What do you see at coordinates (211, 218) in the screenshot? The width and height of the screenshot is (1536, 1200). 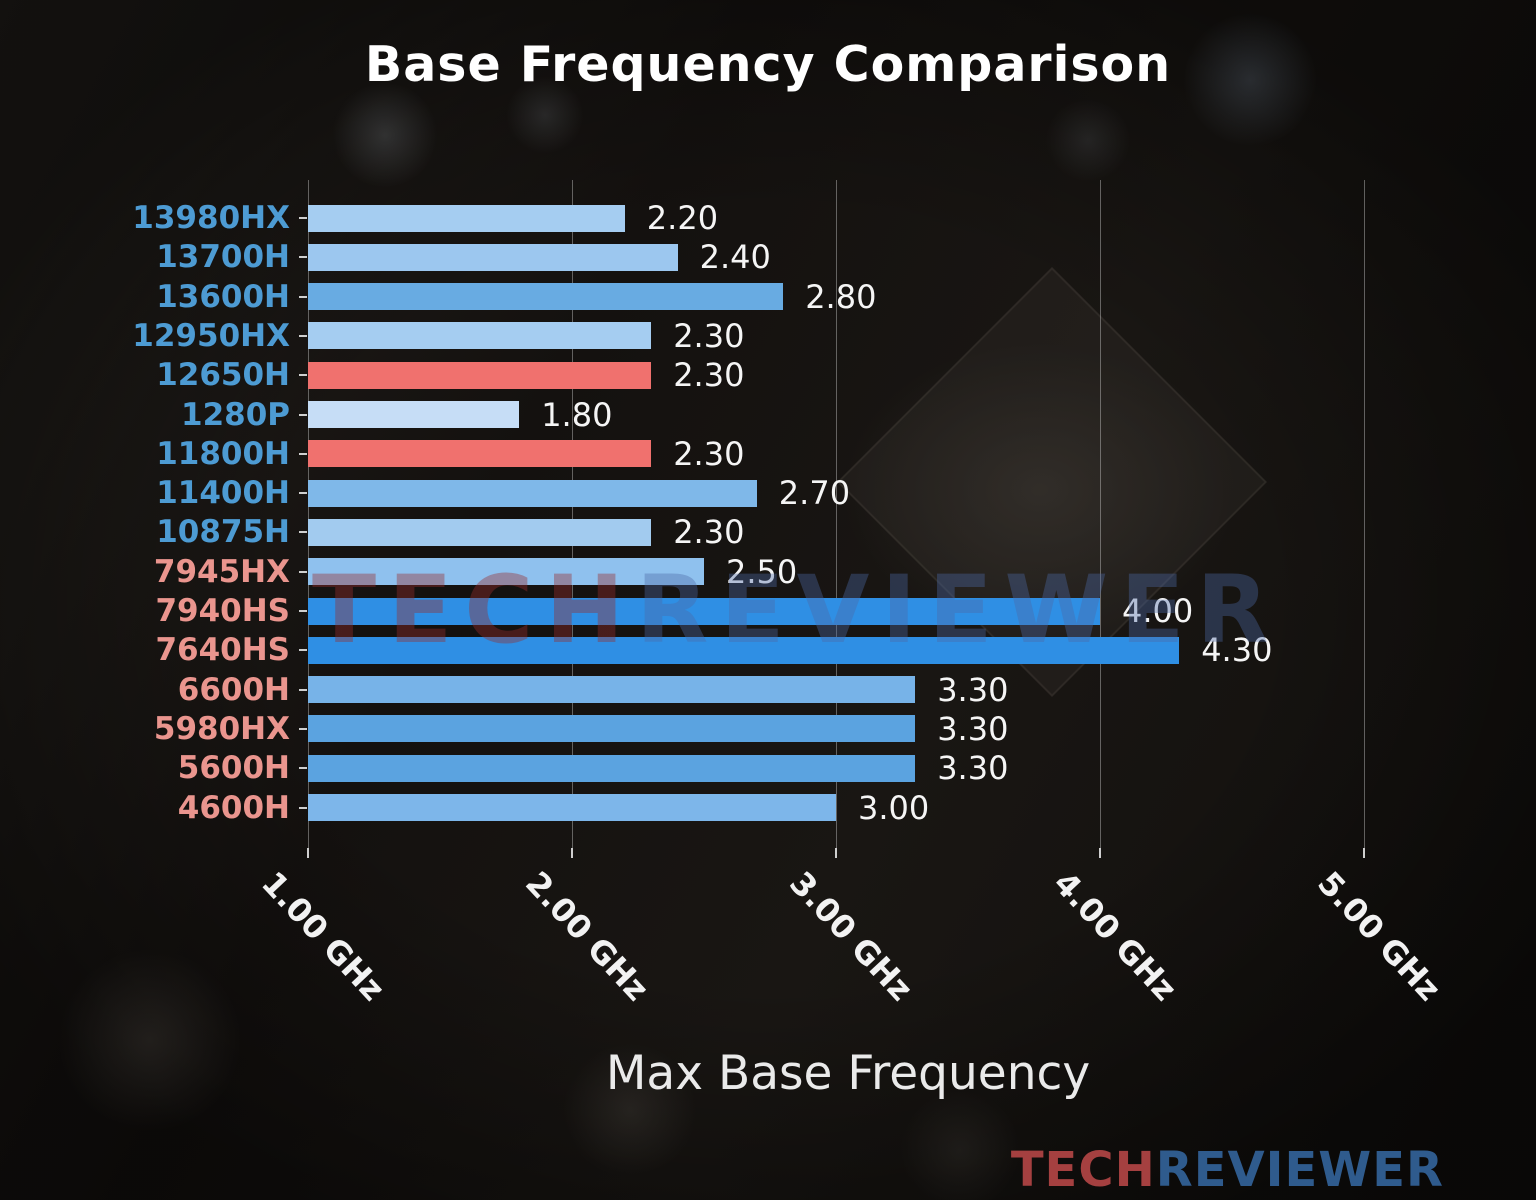 I see `y-tick-label: 13980HX` at bounding box center [211, 218].